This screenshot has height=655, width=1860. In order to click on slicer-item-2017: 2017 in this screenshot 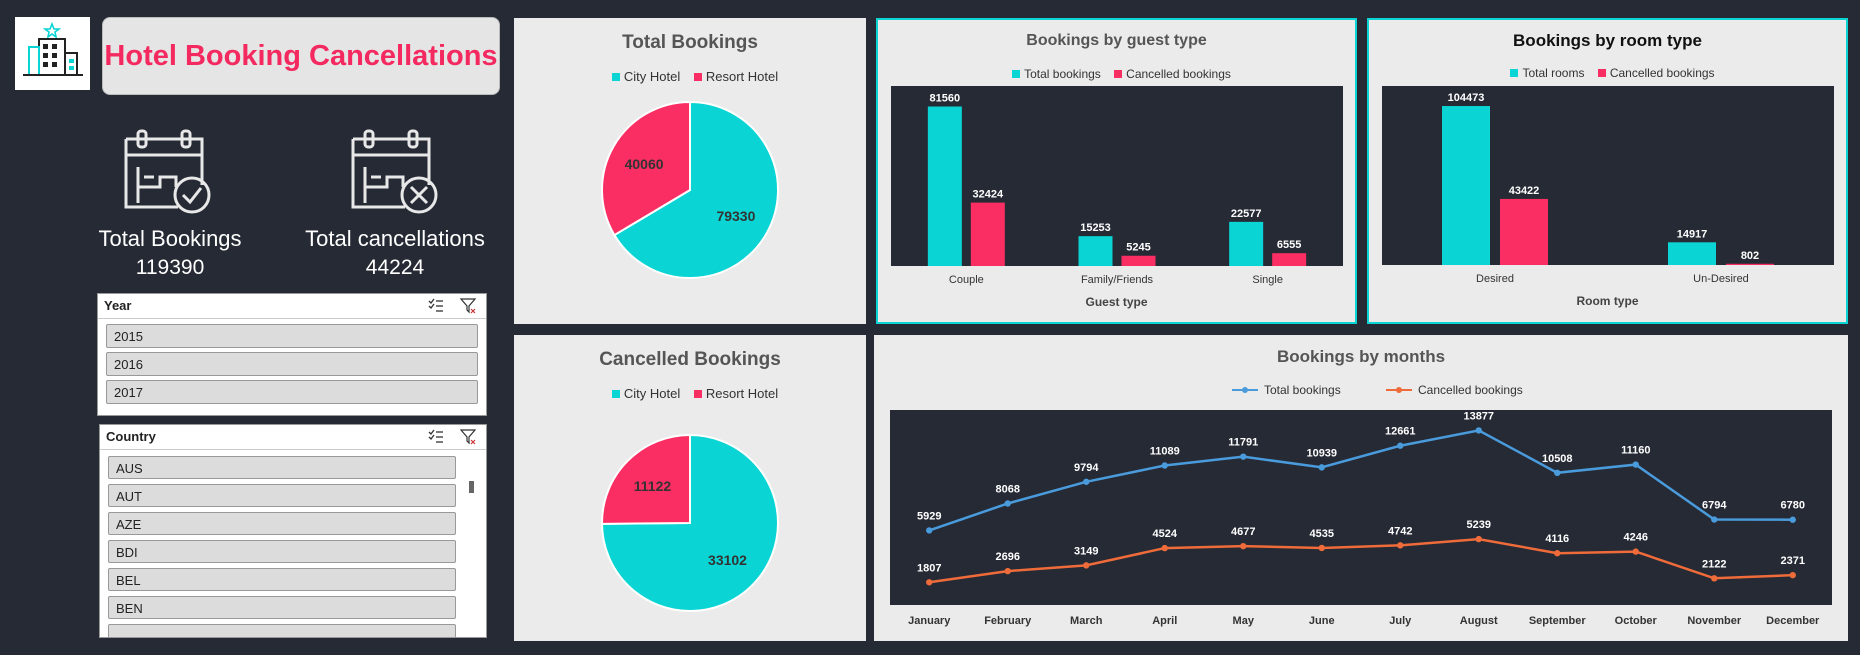, I will do `click(292, 392)`.